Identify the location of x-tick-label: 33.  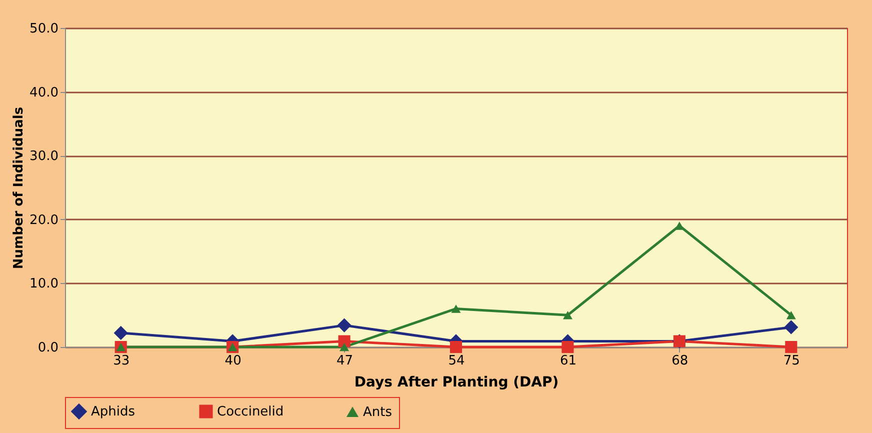
(121, 361).